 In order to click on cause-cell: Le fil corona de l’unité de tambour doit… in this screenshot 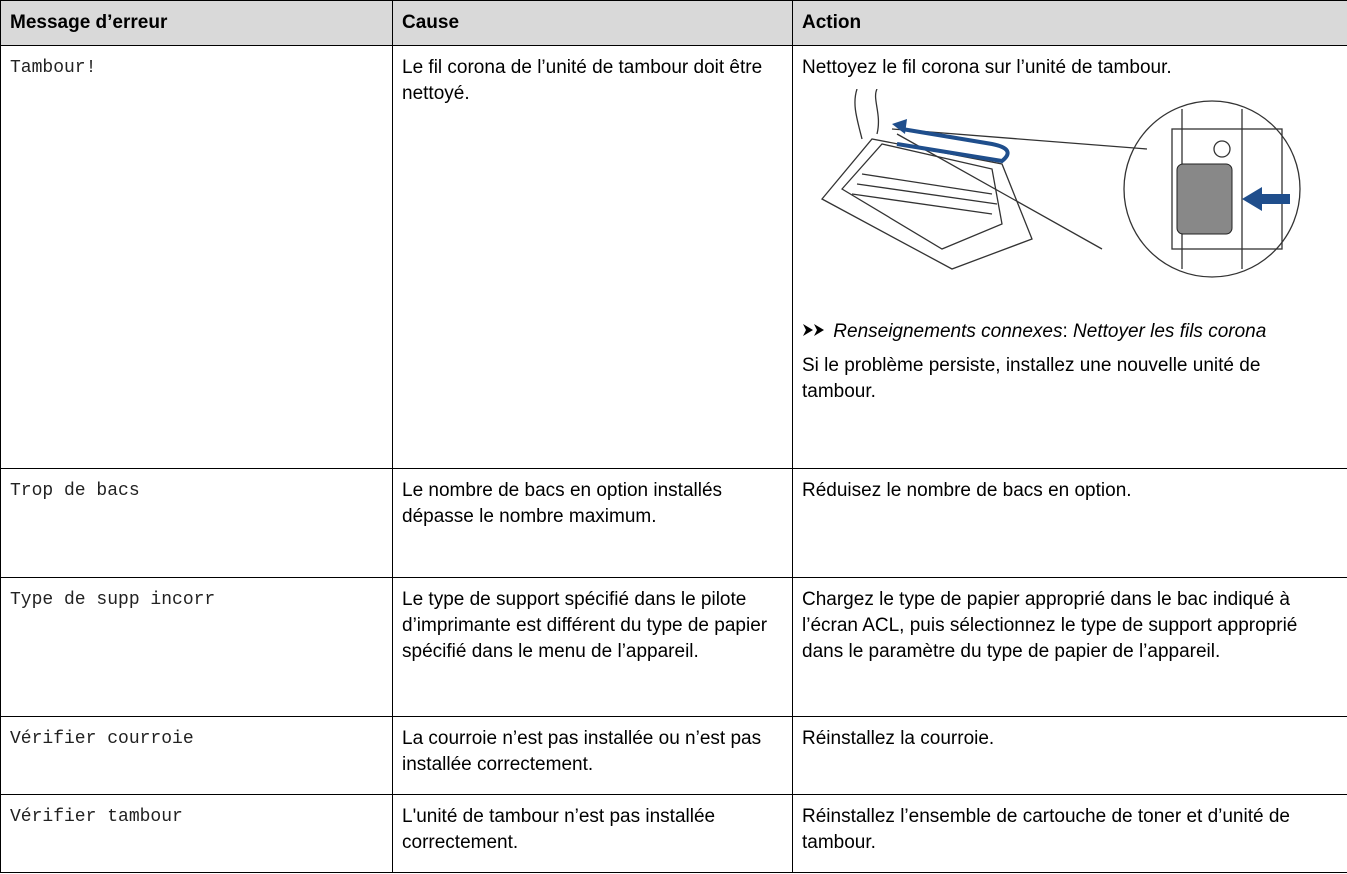, I will do `click(592, 257)`.